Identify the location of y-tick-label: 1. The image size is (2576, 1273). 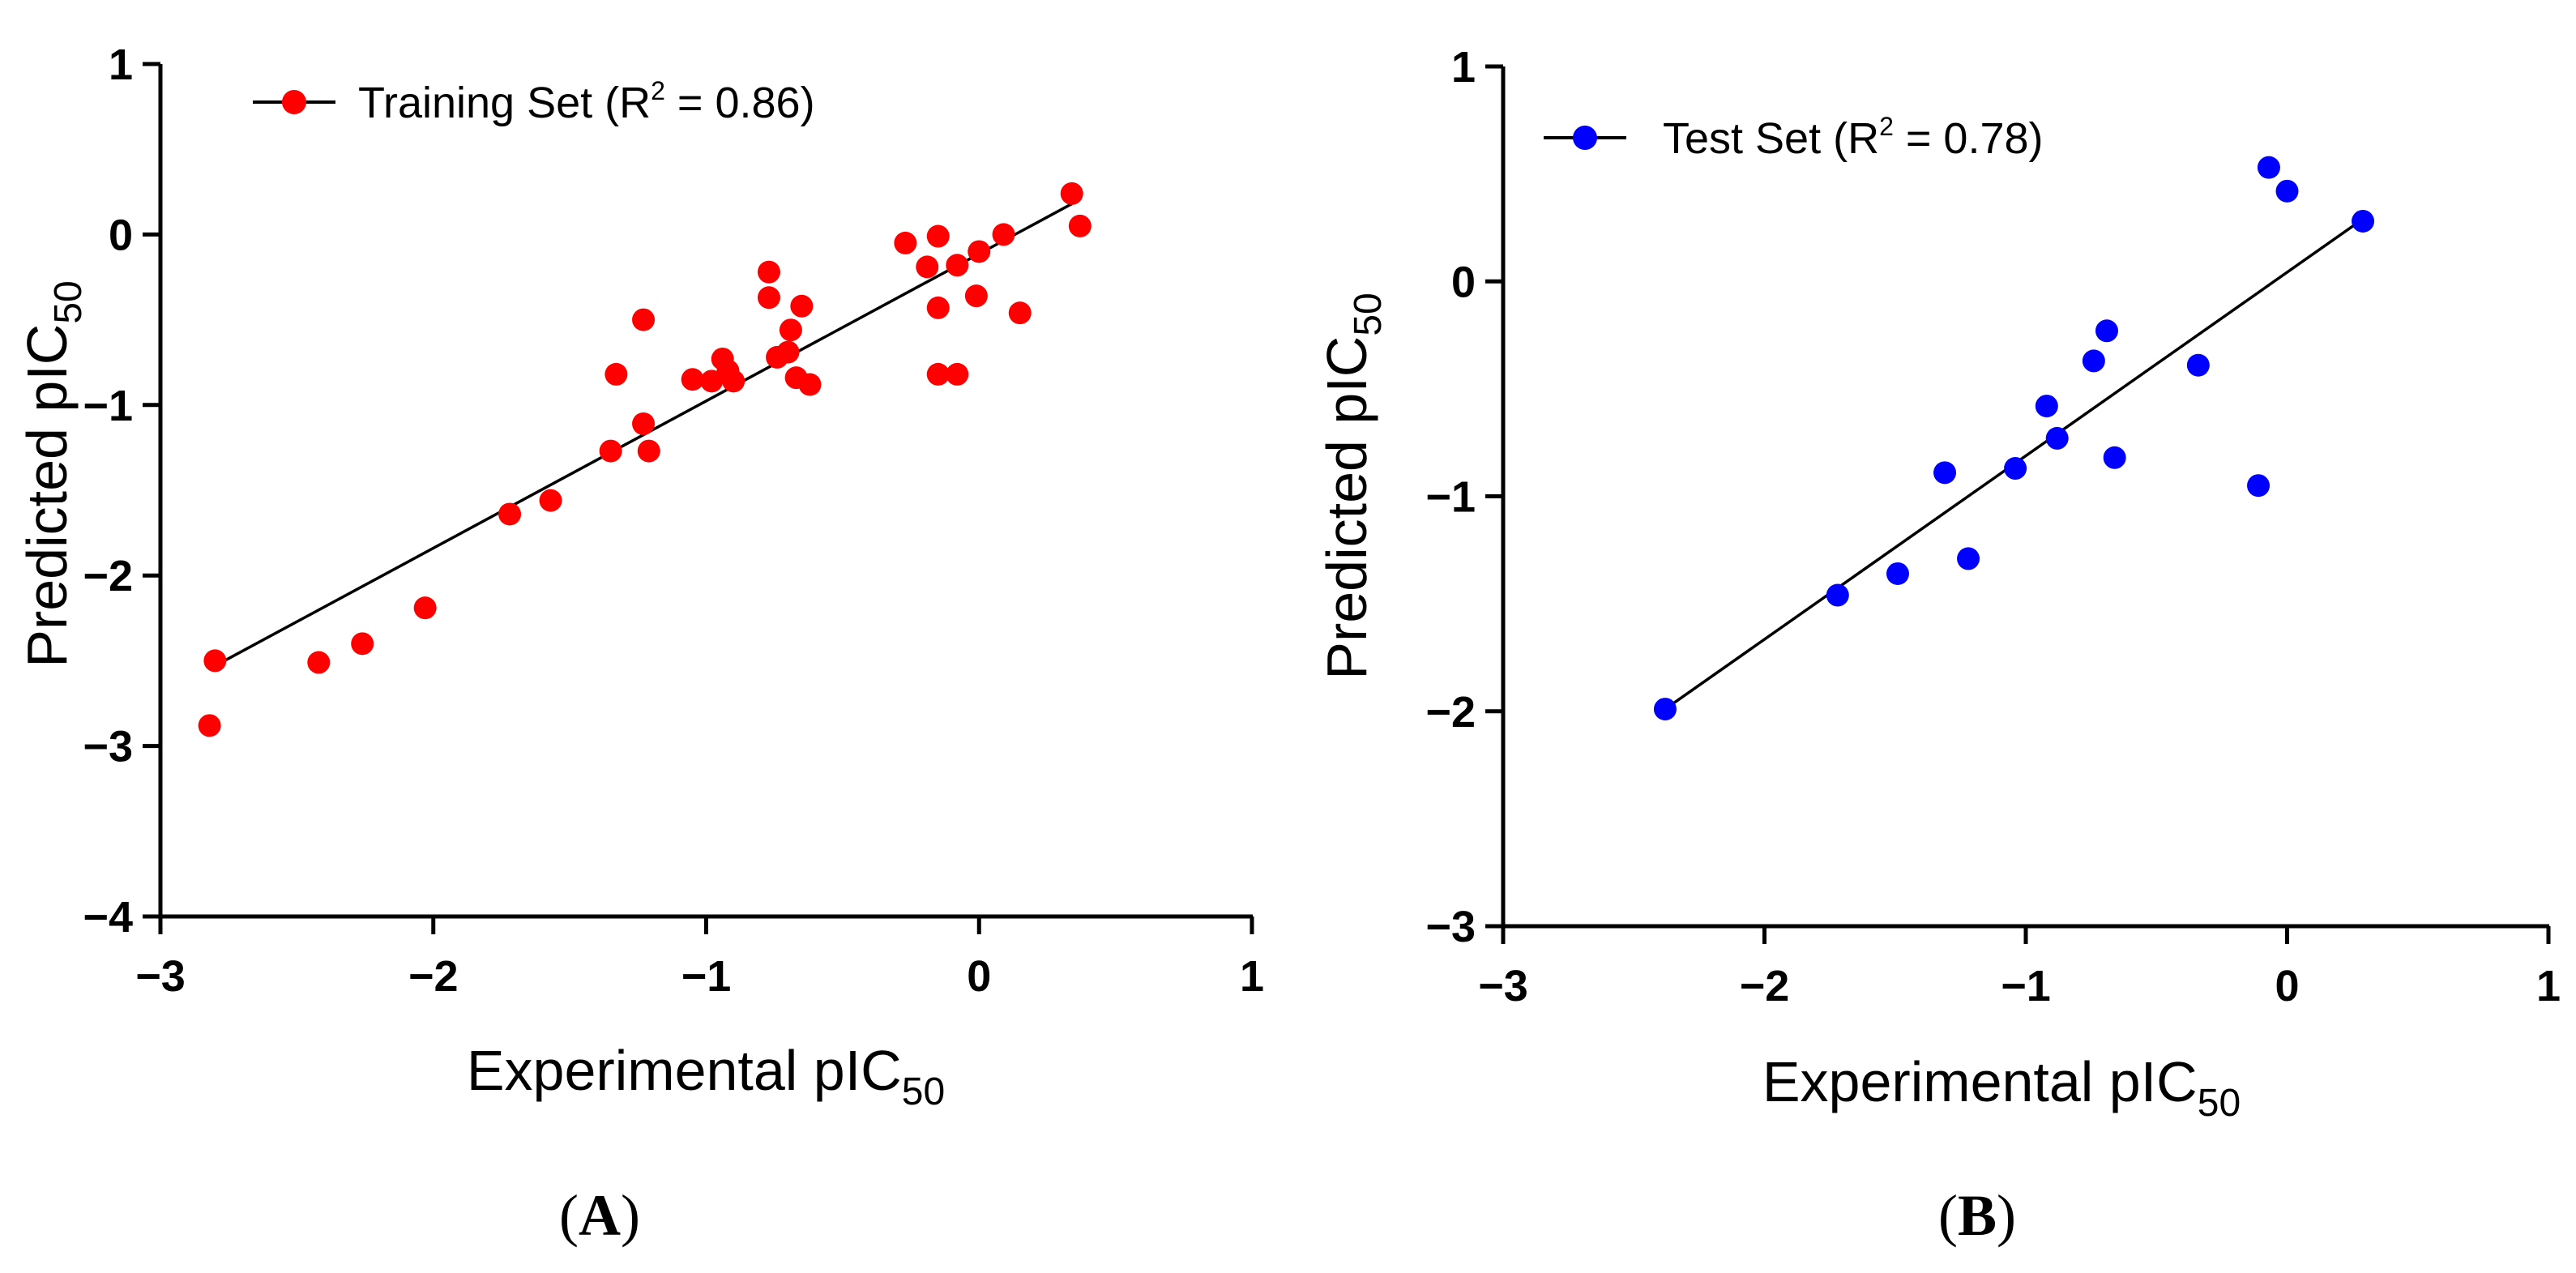
(121, 65).